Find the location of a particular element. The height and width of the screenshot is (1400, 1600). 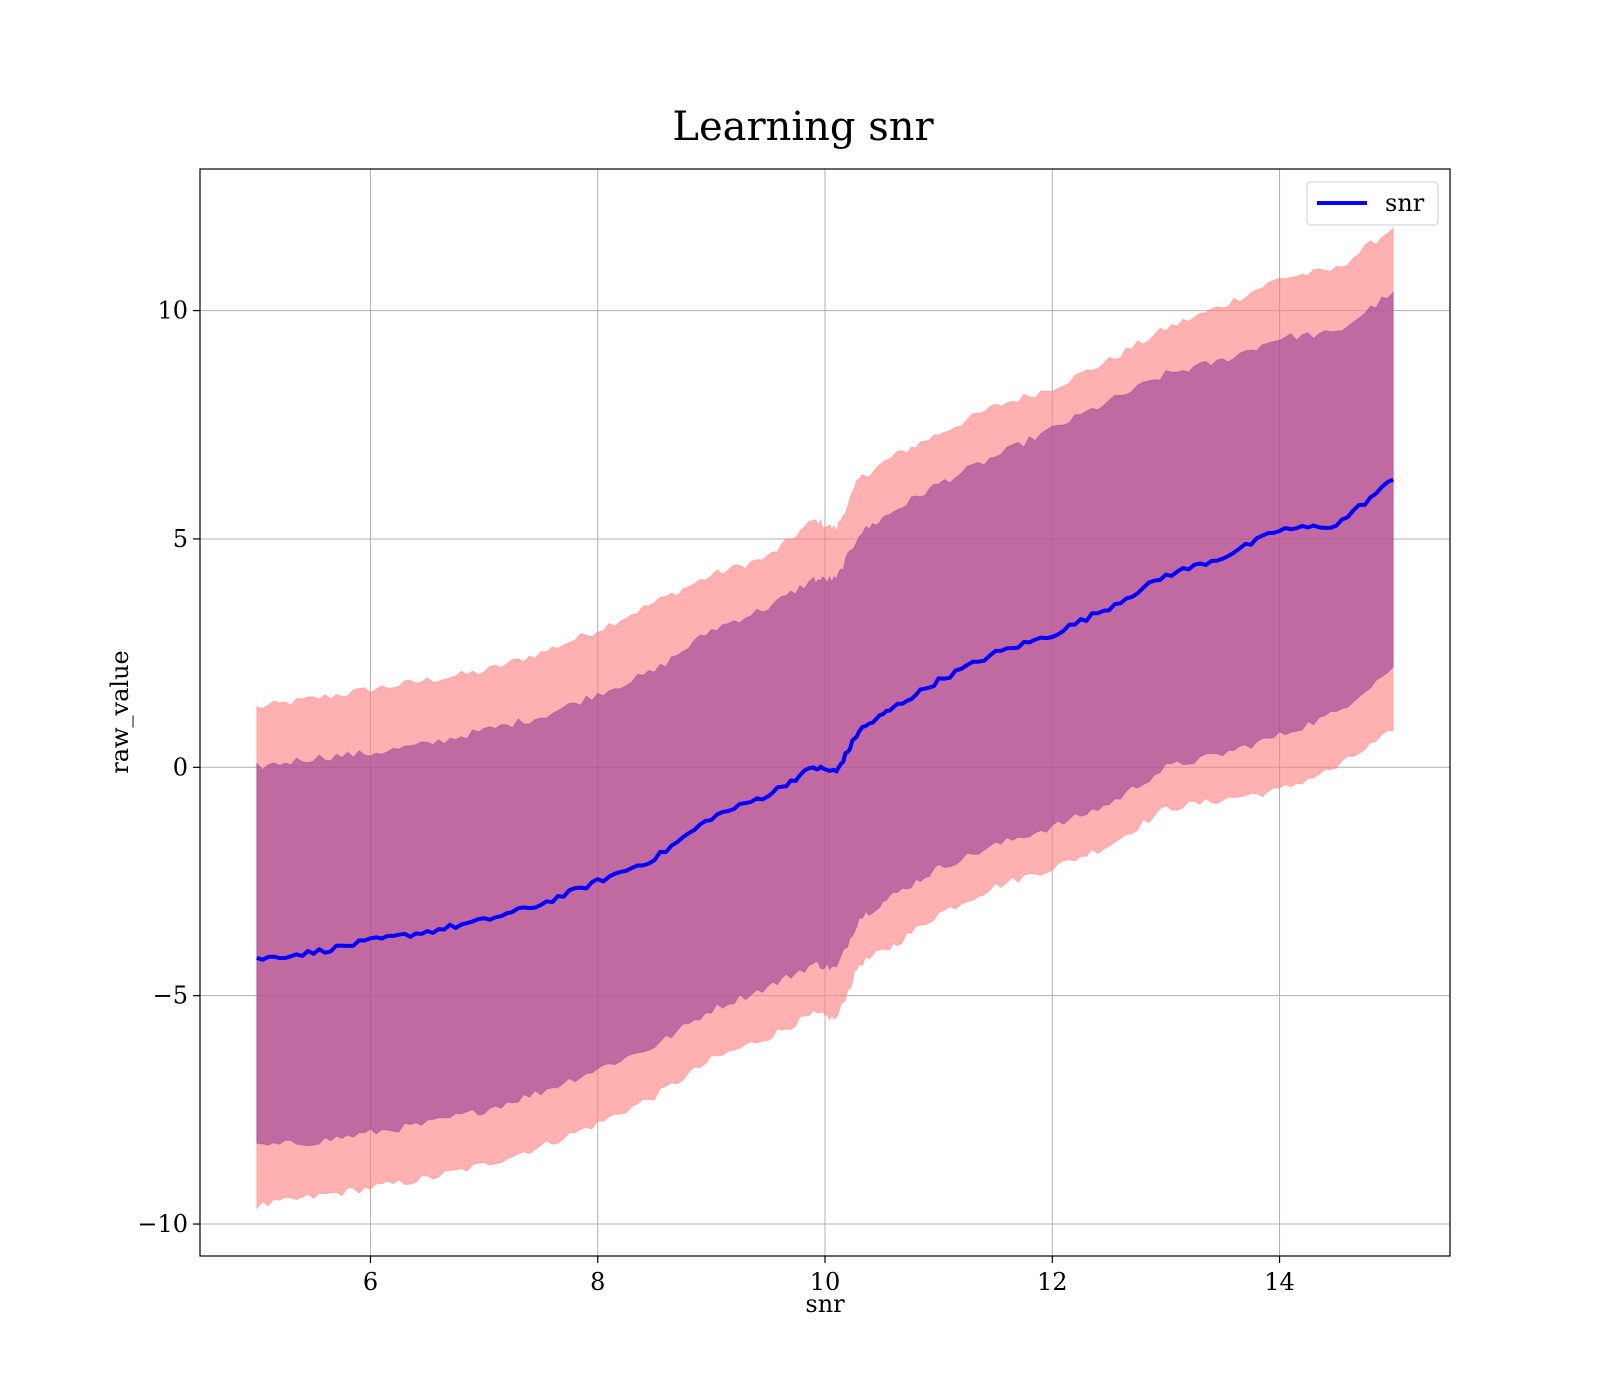

x-tick-label: 10 is located at coordinates (825, 1282).